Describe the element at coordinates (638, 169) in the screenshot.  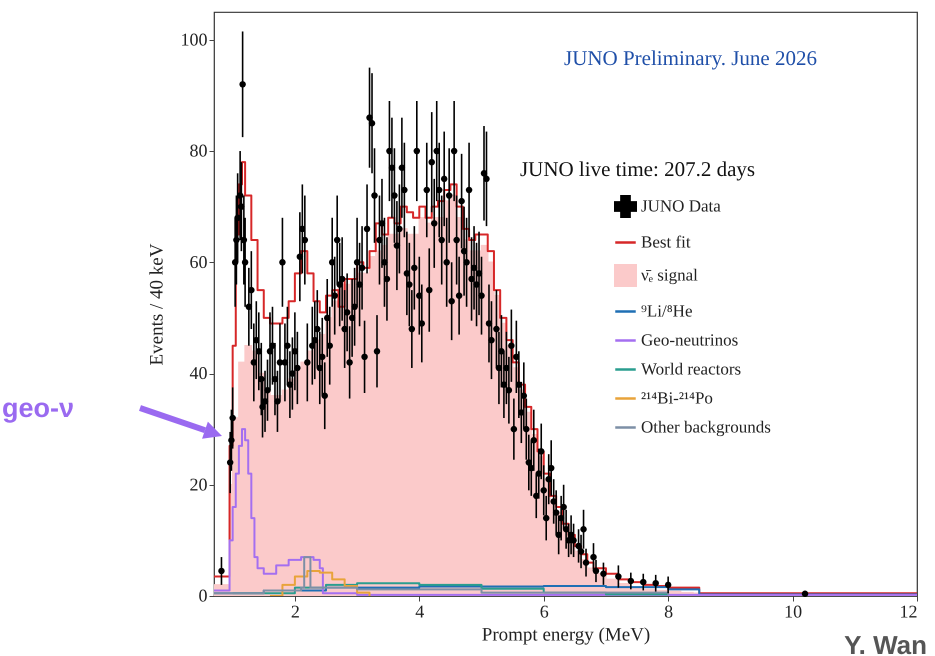
I see `annotation: JUNO live time: 207.2 days` at that location.